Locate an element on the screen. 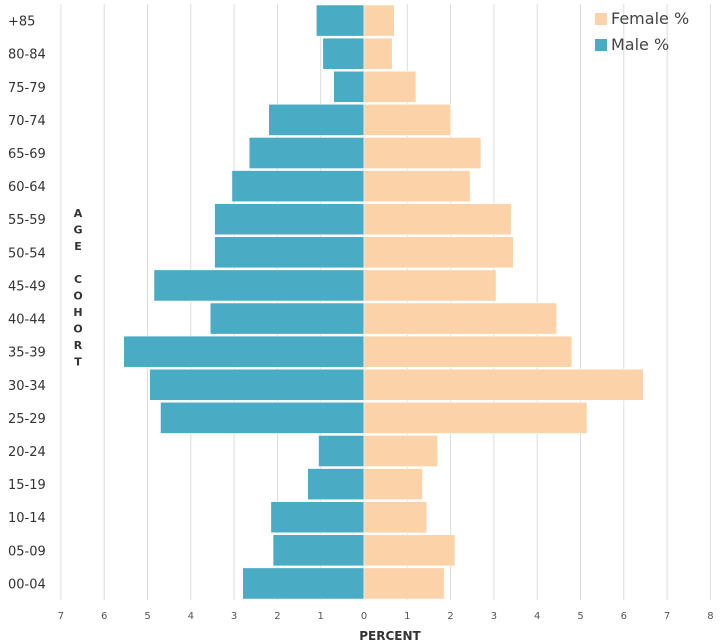 This screenshot has width=725, height=643. female-bar-+85 is located at coordinates (379, 20).